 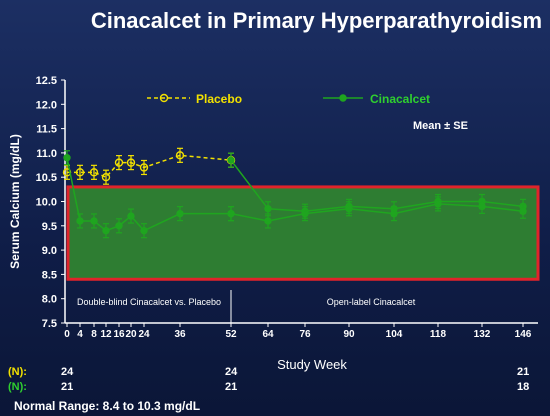 What do you see at coordinates (523, 387) in the screenshot?
I see `n-count-cinacalcet: 18` at bounding box center [523, 387].